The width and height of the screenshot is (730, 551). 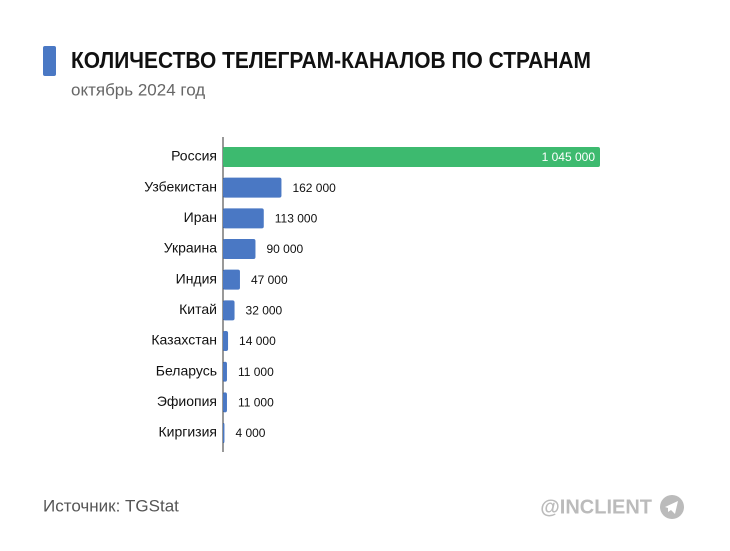 I want to click on category-label: Индия, so click(x=196, y=278).